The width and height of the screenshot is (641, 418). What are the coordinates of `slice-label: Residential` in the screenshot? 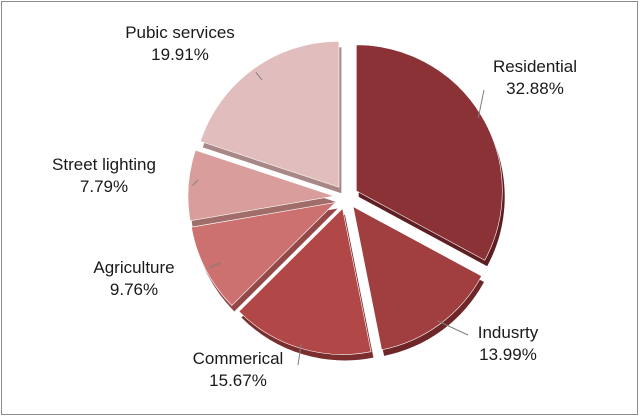 It's located at (535, 66).